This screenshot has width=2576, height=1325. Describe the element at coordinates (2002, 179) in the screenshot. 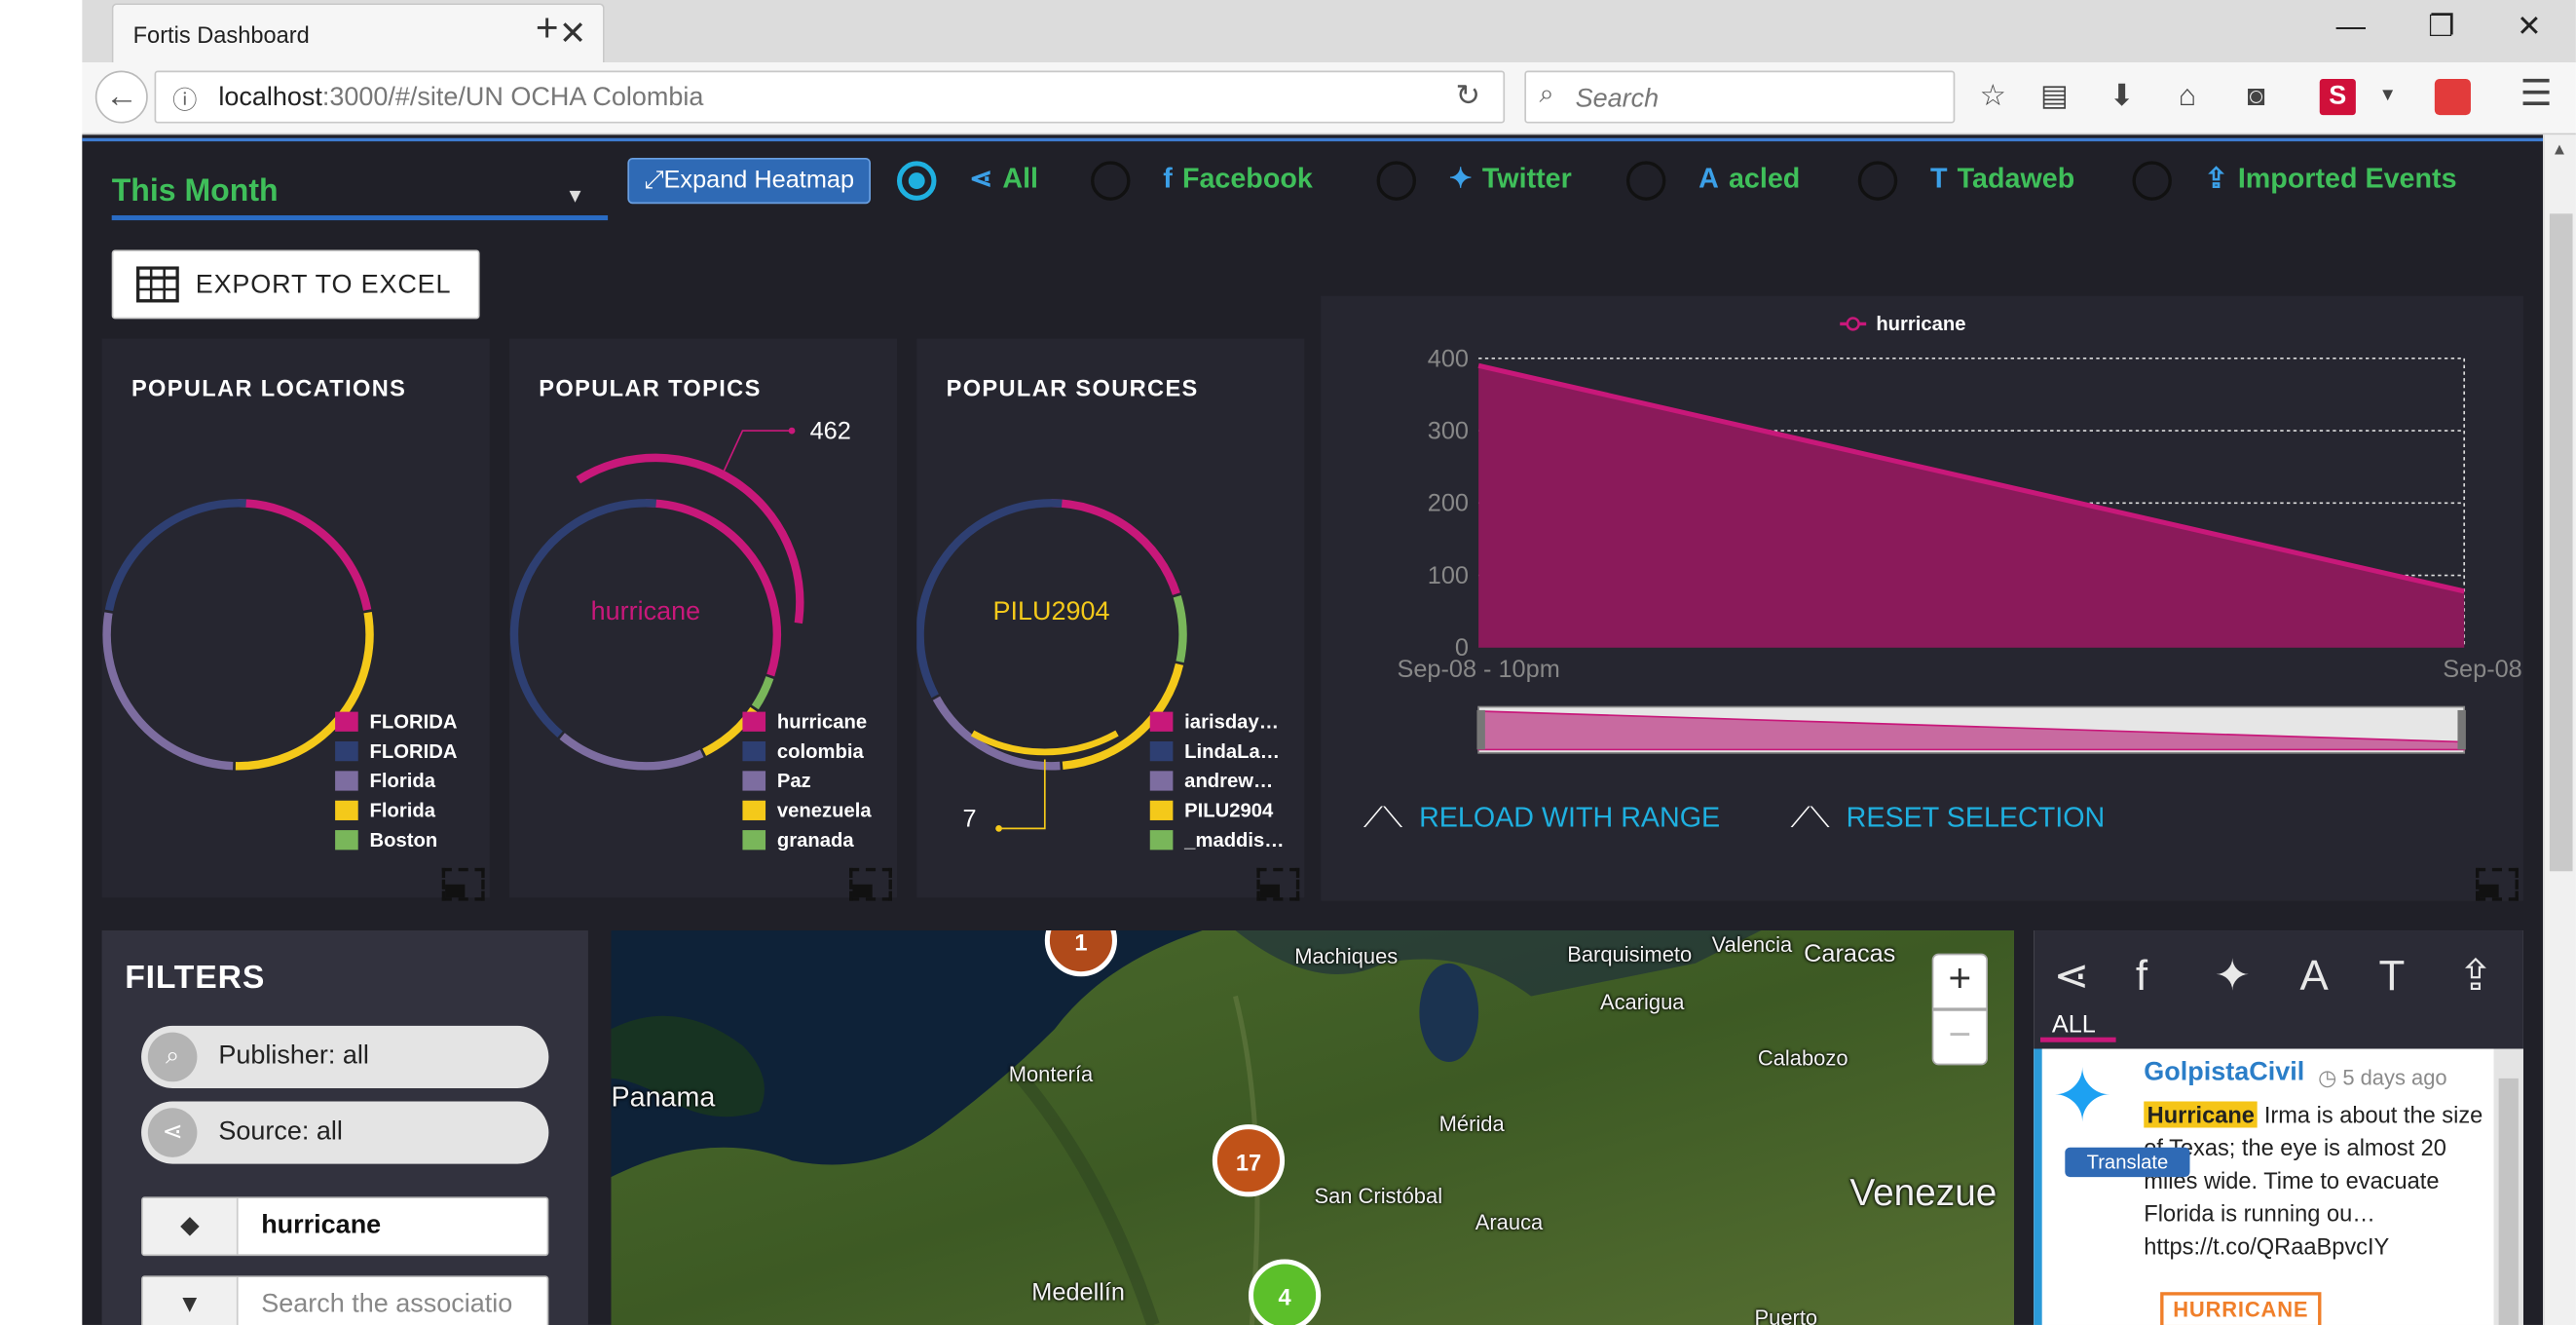

I see `source-tadaweb: T Tadaweb` at that location.